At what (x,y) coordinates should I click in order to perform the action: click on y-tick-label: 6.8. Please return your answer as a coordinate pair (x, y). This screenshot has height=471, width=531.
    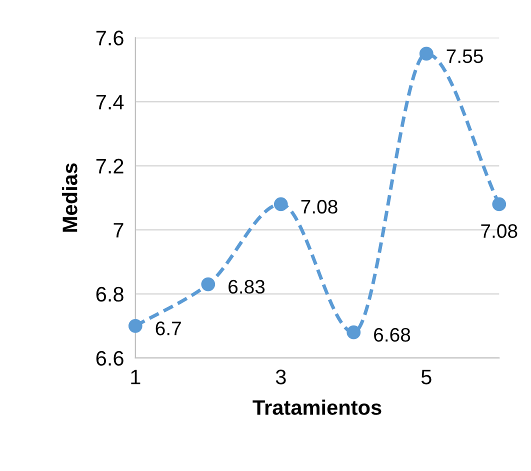
    Looking at the image, I should click on (110, 294).